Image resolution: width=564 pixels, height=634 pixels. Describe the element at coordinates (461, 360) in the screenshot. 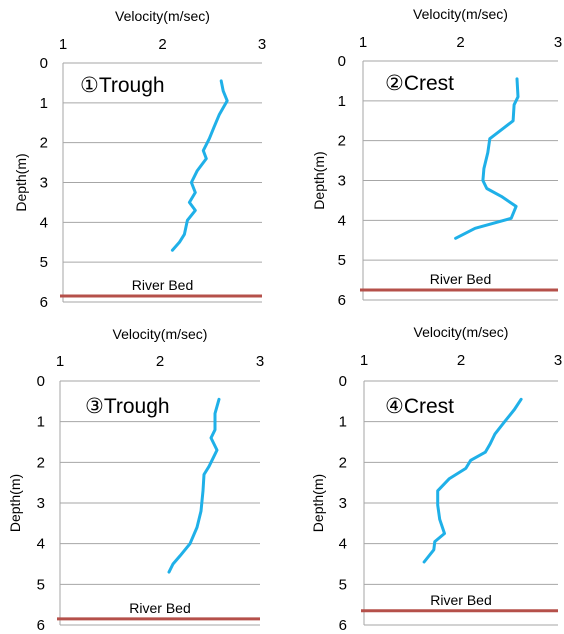

I see `panel-4-x-tick-label: 2` at that location.